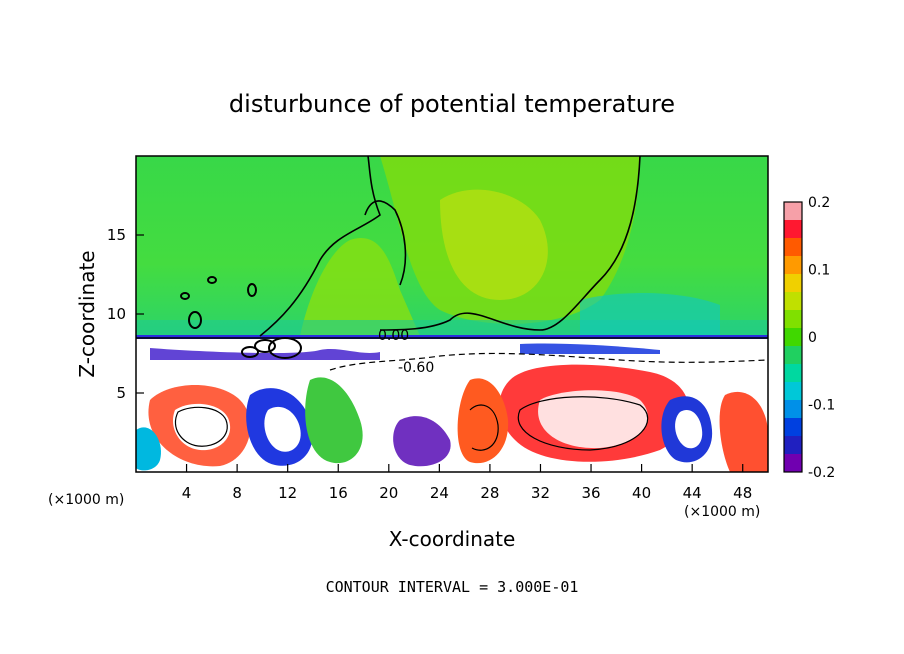  What do you see at coordinates (406, 352) in the screenshot?
I see `contour-label-group: 0.00 -0.60` at bounding box center [406, 352].